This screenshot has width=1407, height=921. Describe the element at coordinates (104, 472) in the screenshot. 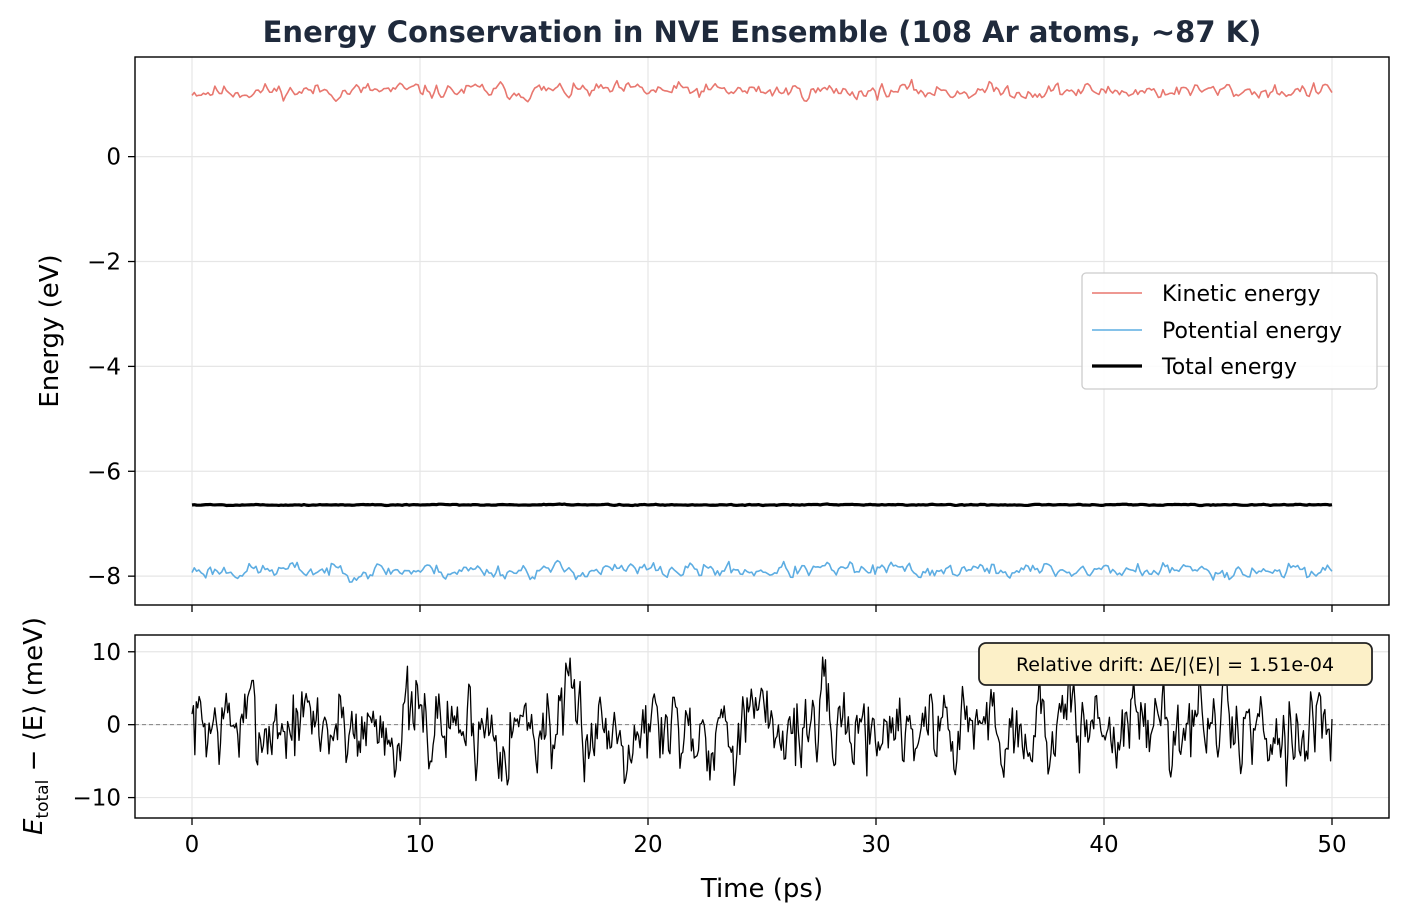

I see `energy-ytick-label-3: −6` at that location.